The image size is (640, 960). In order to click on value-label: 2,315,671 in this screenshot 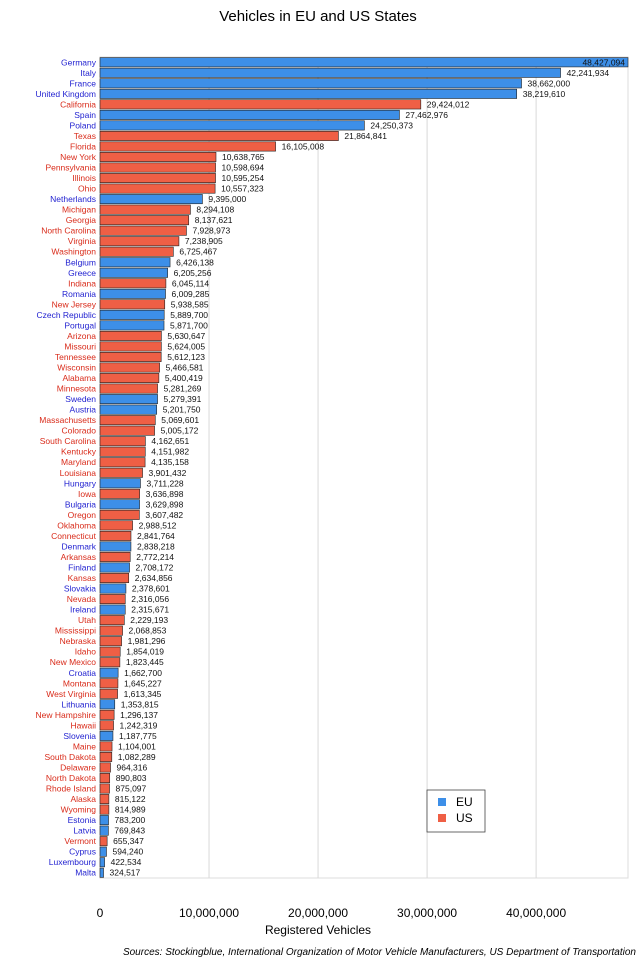, I will do `click(150, 610)`.